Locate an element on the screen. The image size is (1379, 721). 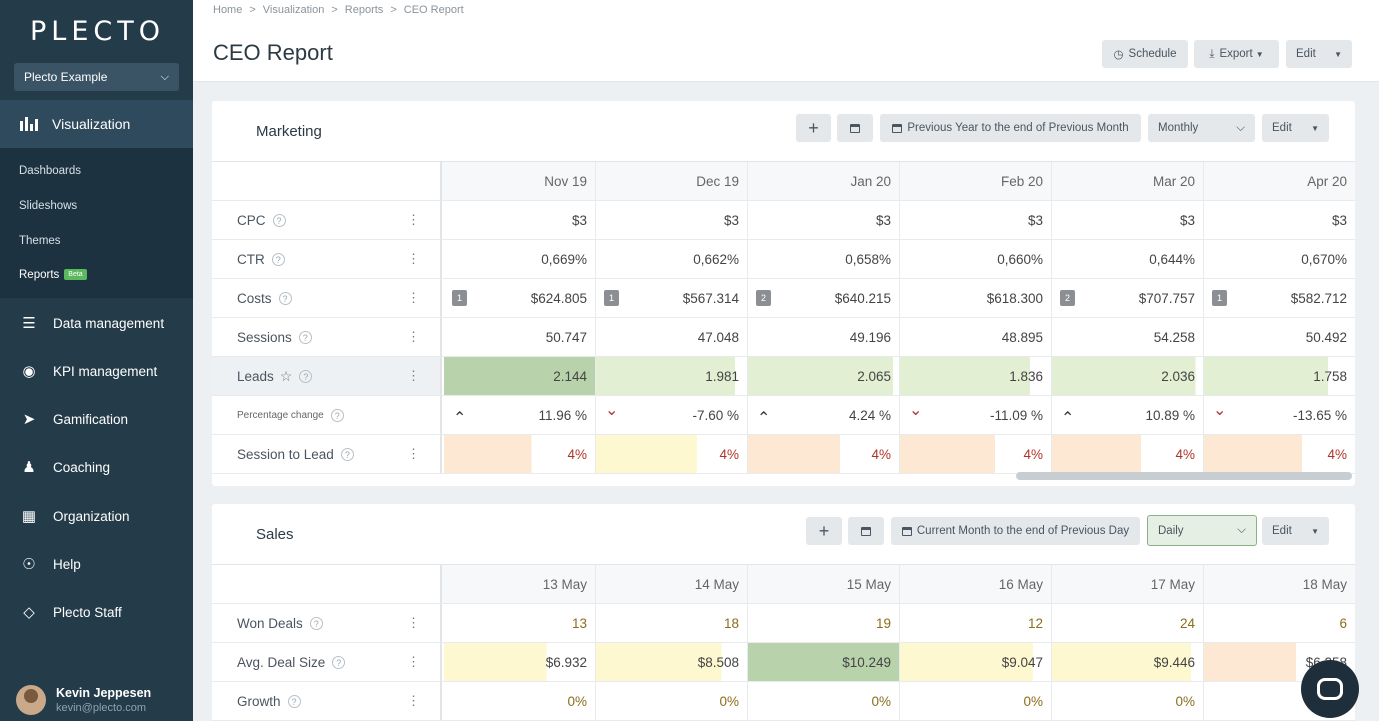
sales-period-label: Current Month to the end of Previous Day is located at coordinates (1023, 531).